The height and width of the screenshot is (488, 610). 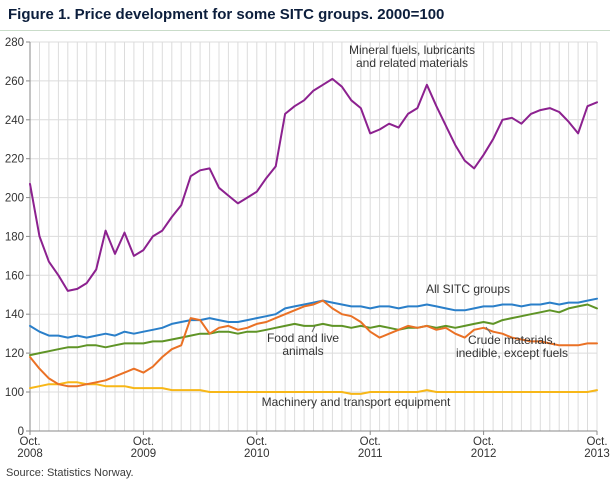 I want to click on svg-text: 220, so click(x=14, y=160).